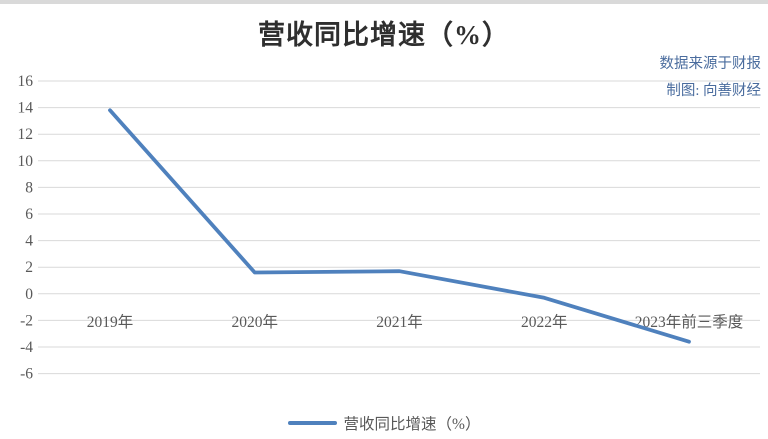 The image size is (768, 439). Describe the element at coordinates (26, 347) in the screenshot. I see `y-tick-label: -4` at that location.